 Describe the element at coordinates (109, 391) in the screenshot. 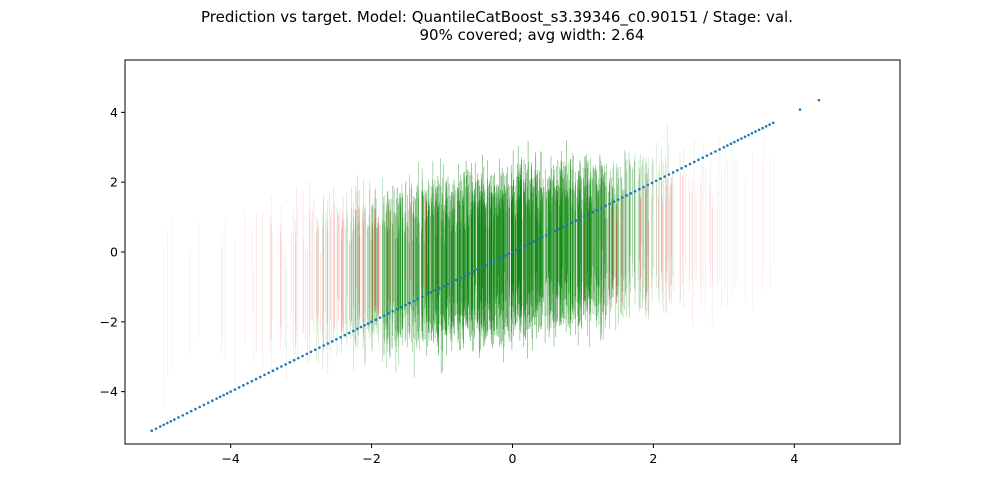

I see `y-tick-label: −4` at that location.